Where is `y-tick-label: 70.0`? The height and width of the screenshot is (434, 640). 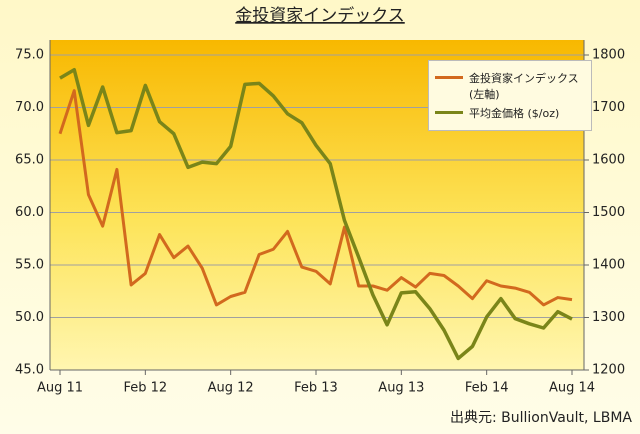
y-tick-label: 70.0 is located at coordinates (29, 107).